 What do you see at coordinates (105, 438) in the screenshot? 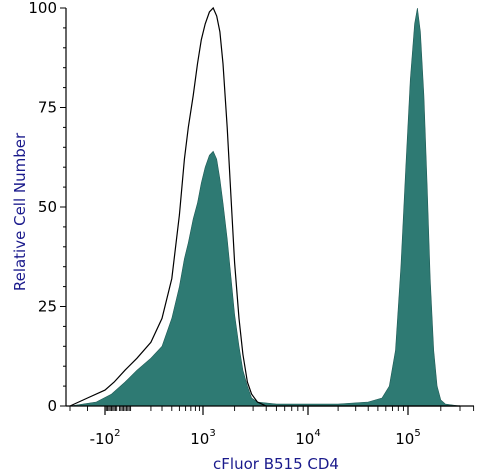
I see `x-tick-label: -102` at bounding box center [105, 438].